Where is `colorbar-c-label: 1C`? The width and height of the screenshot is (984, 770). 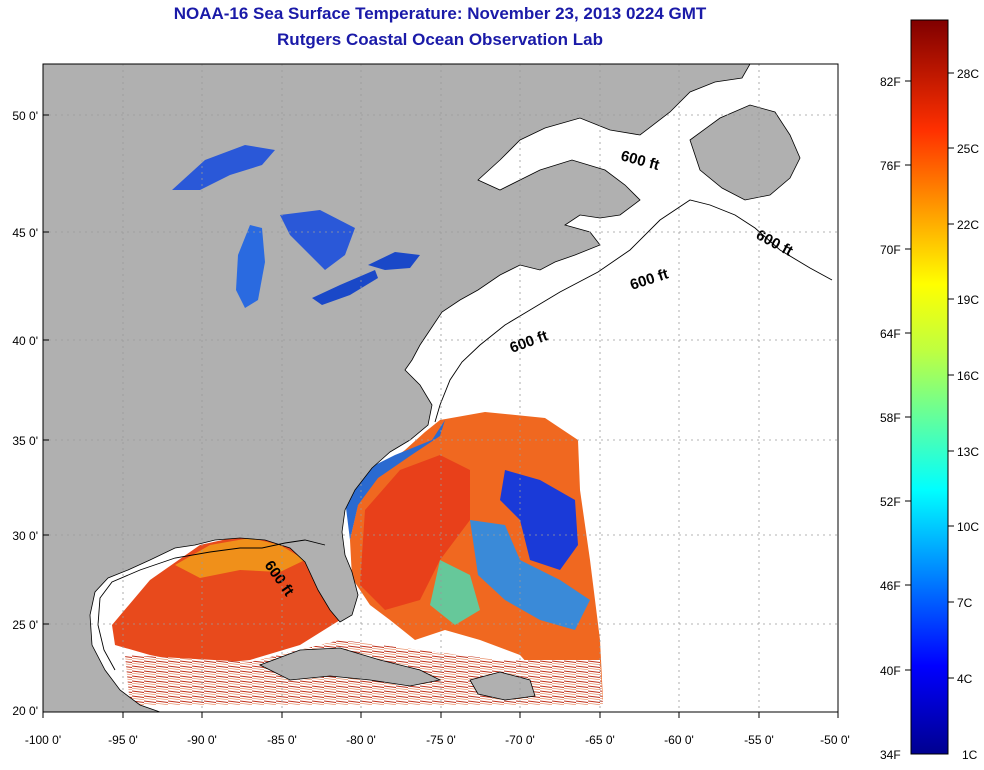 colorbar-c-label: 1C is located at coordinates (970, 755).